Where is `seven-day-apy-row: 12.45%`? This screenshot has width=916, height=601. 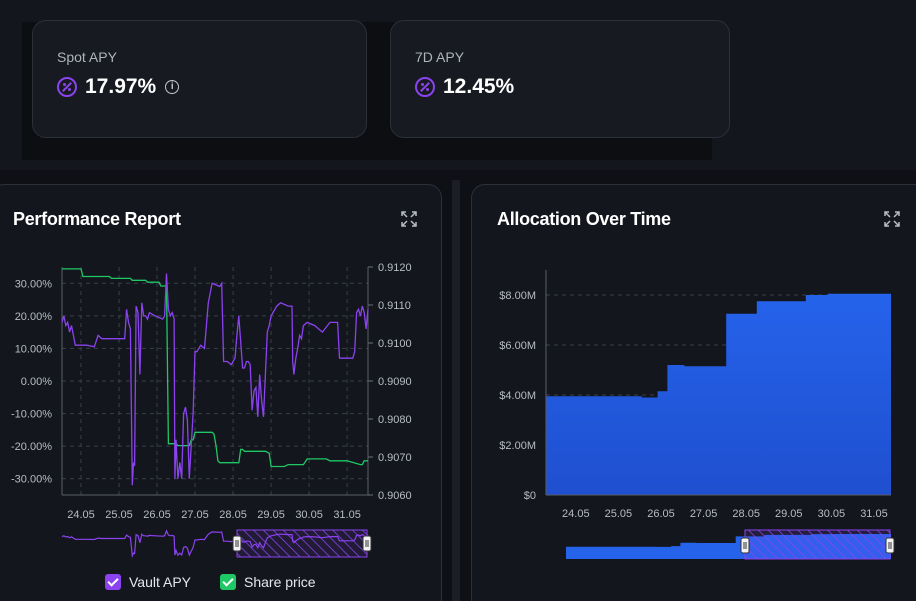 seven-day-apy-row: 12.45% is located at coordinates (464, 87).